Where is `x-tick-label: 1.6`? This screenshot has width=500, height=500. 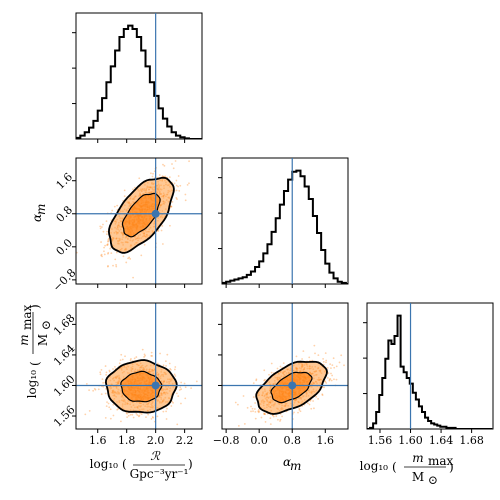
x-tick-label: 1.6 is located at coordinates (326, 440).